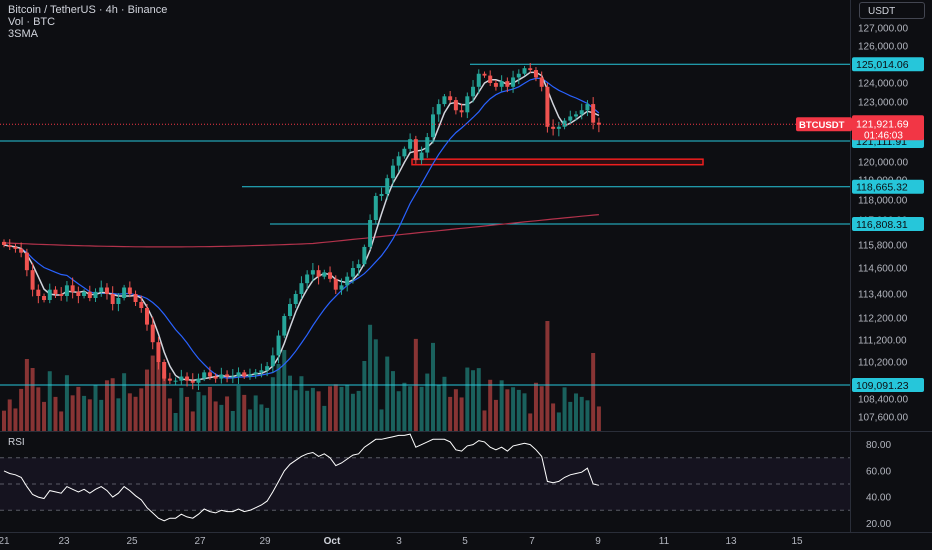 The height and width of the screenshot is (550, 932). Describe the element at coordinates (598, 541) in the screenshot. I see `time-axis-tick: 9` at that location.